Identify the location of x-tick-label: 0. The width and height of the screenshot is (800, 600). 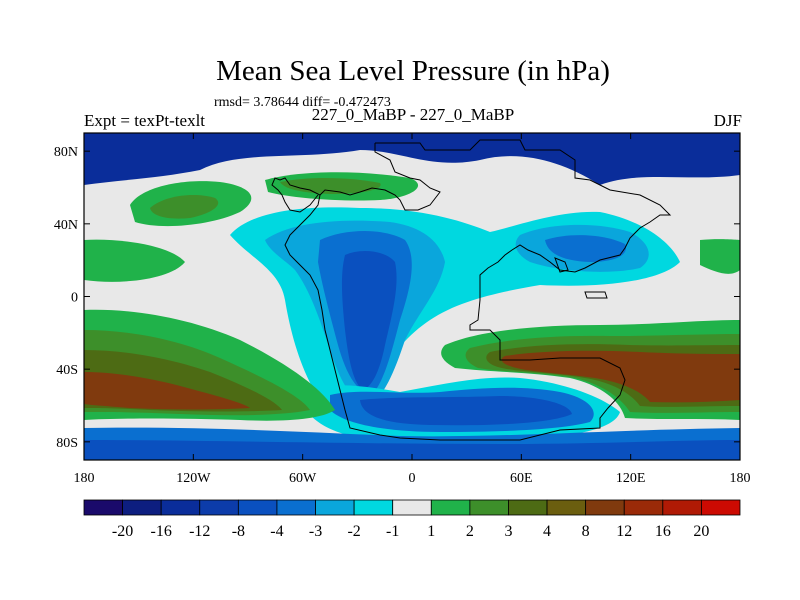
(412, 478).